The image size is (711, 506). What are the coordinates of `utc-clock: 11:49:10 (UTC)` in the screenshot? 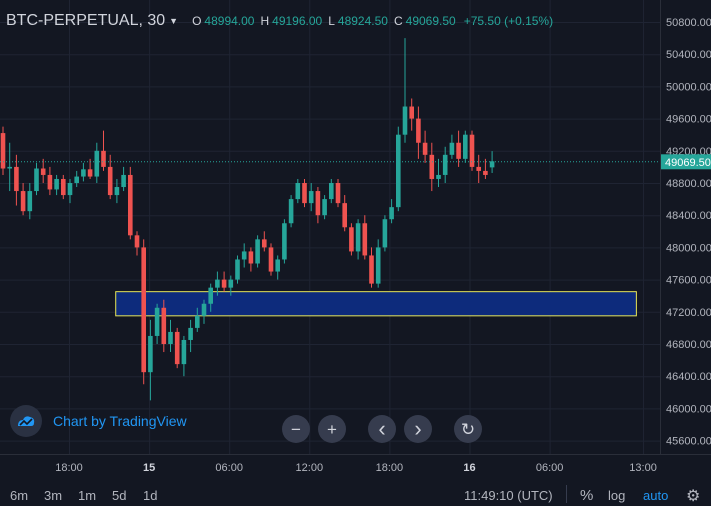 It's located at (508, 495).